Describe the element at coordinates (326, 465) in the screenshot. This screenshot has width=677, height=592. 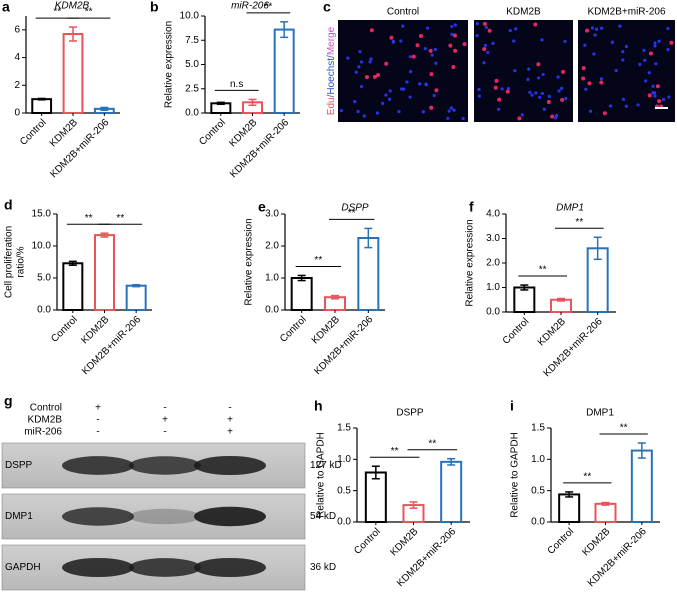
I see `band-size: 127 kD` at that location.